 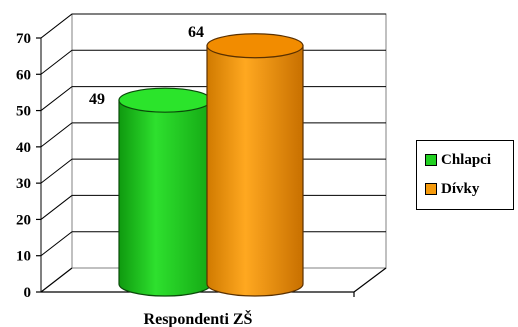 What do you see at coordinates (23, 257) in the screenshot?
I see `y-tick-label: 10` at bounding box center [23, 257].